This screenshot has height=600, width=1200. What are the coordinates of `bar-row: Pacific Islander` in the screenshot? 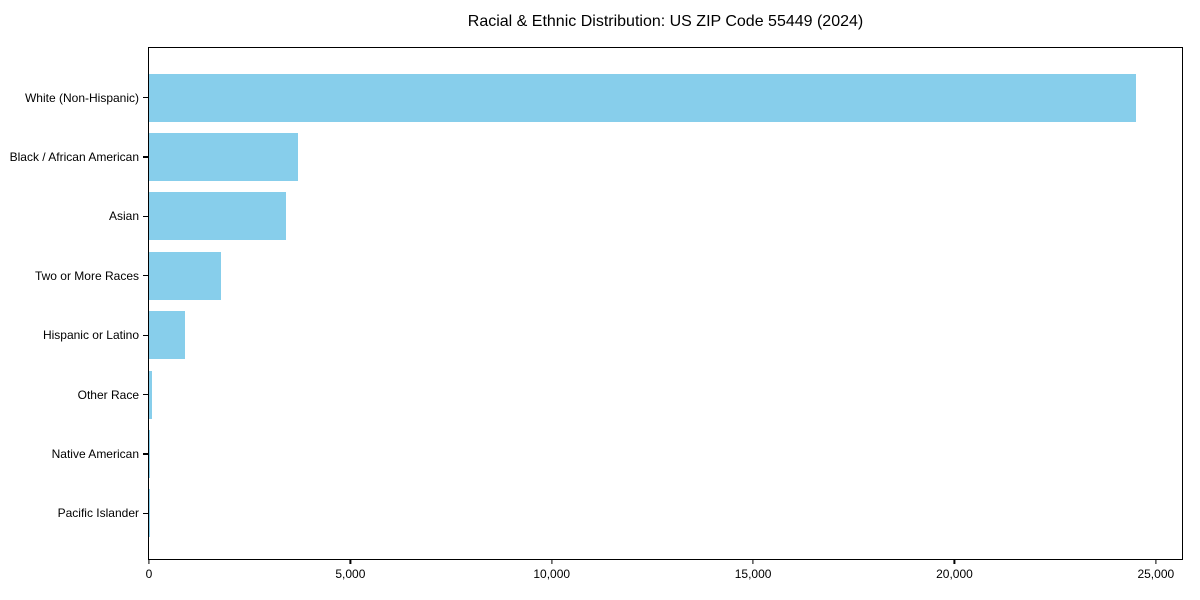 It's located at (620, 513).